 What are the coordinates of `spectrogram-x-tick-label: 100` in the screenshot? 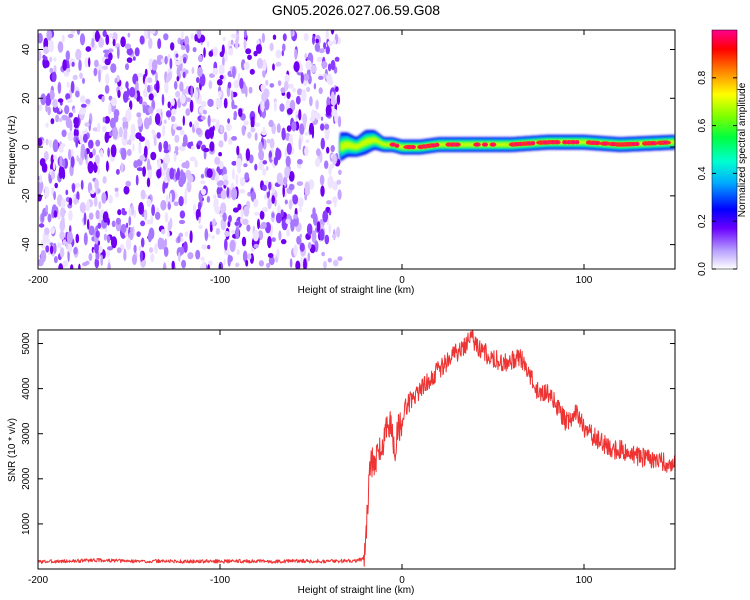 It's located at (584, 280).